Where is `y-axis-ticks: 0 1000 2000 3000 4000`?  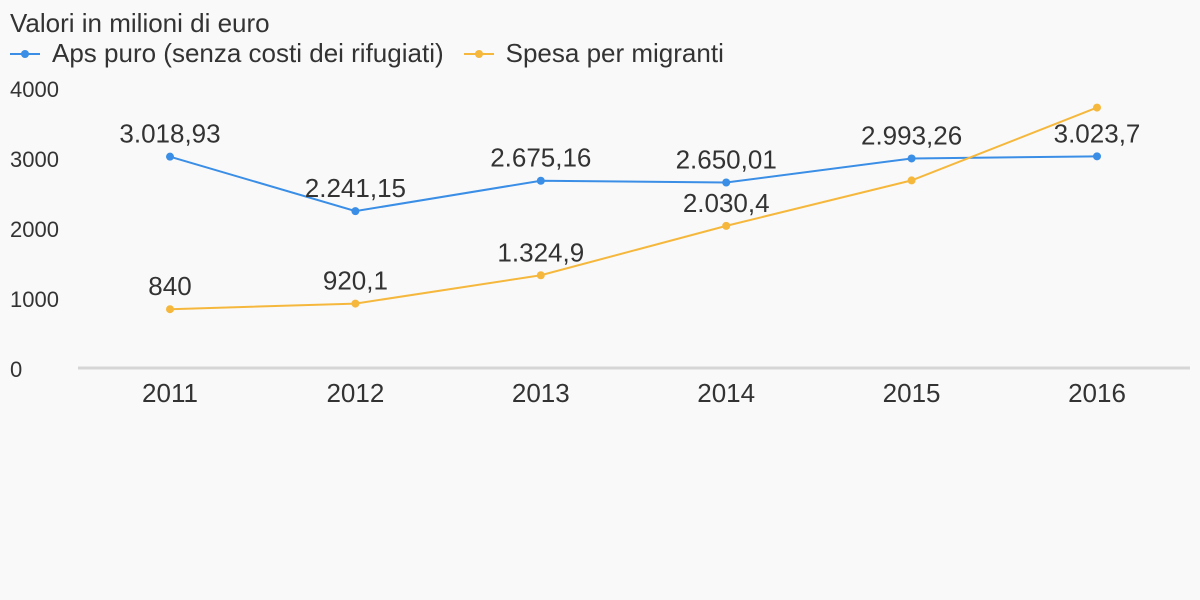
y-axis-ticks: 0 1000 2000 3000 4000 is located at coordinates (34, 229).